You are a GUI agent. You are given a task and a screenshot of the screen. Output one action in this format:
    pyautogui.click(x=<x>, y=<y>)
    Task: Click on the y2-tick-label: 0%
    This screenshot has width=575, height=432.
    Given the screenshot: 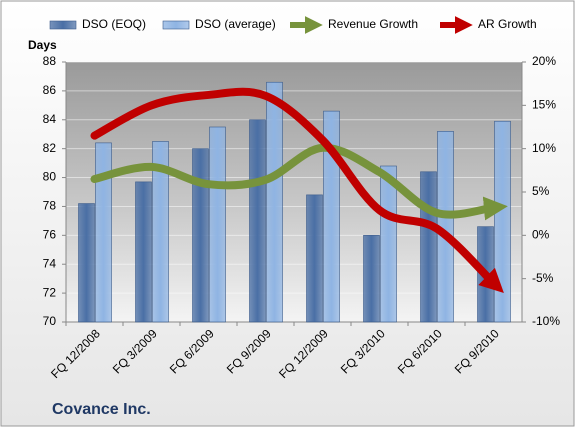 What is the action you would take?
    pyautogui.click(x=541, y=235)
    